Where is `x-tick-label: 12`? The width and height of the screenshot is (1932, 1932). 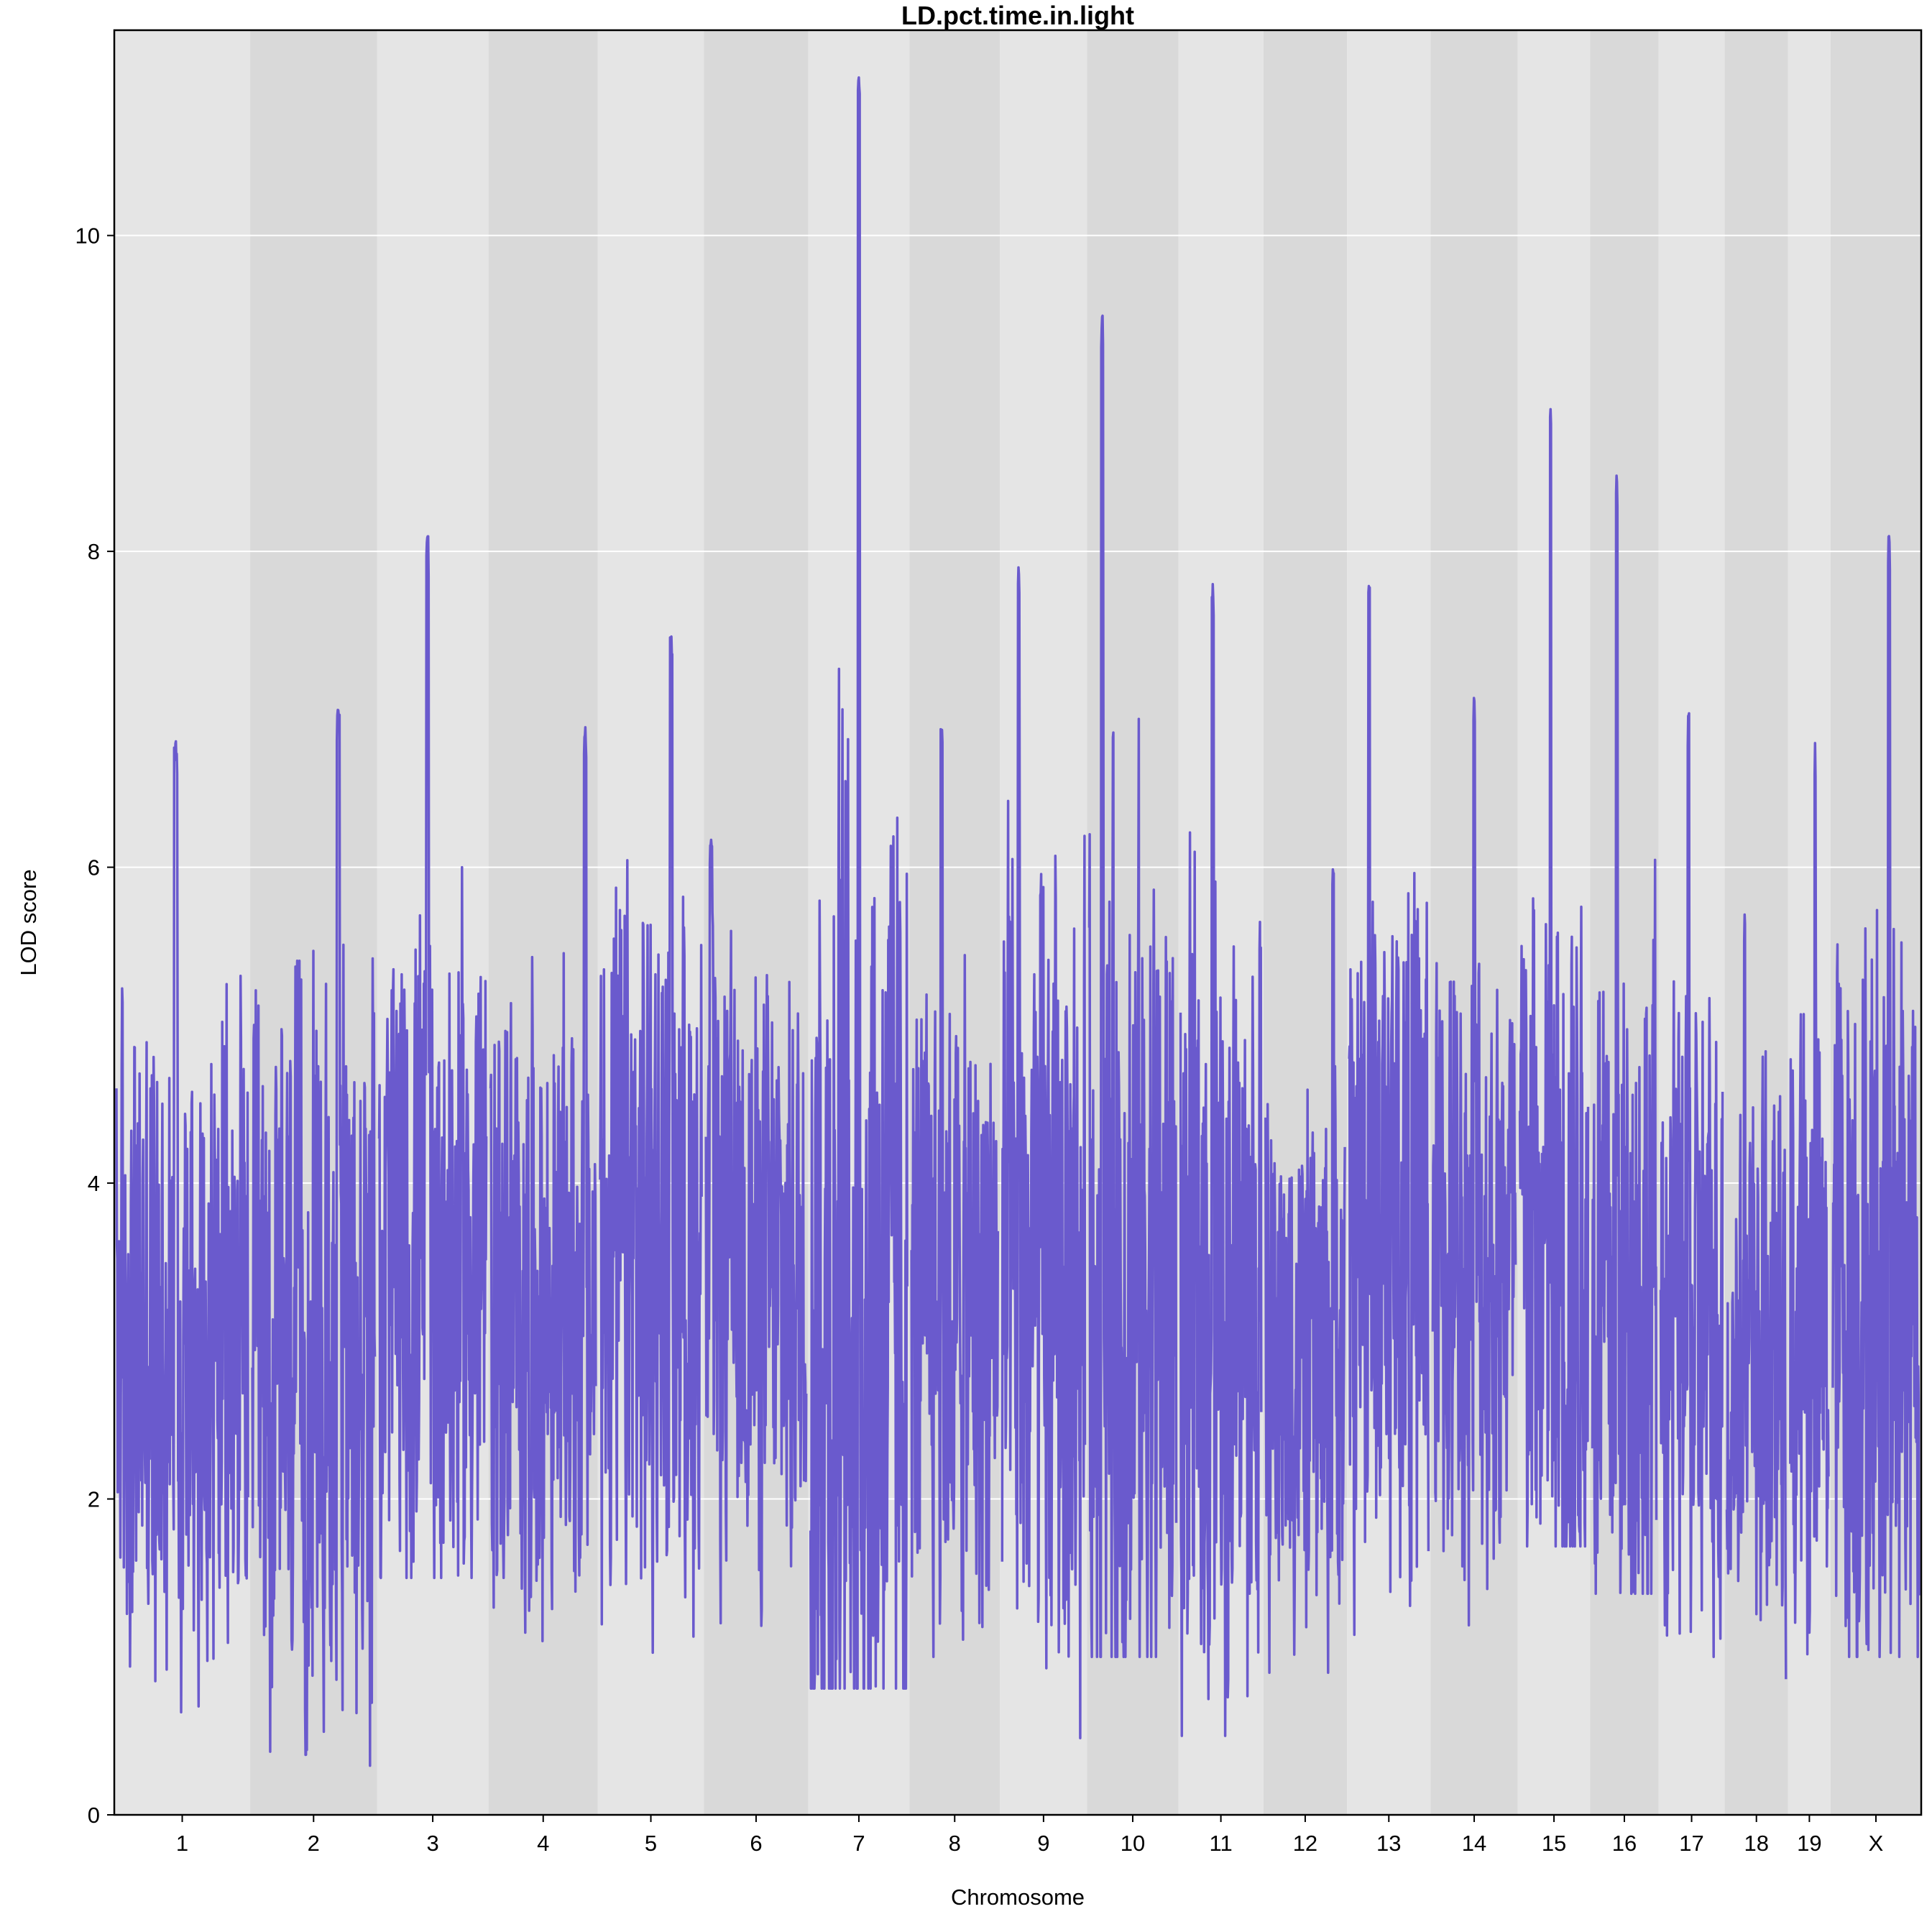
x-tick-label: 12 is located at coordinates (1305, 1843).